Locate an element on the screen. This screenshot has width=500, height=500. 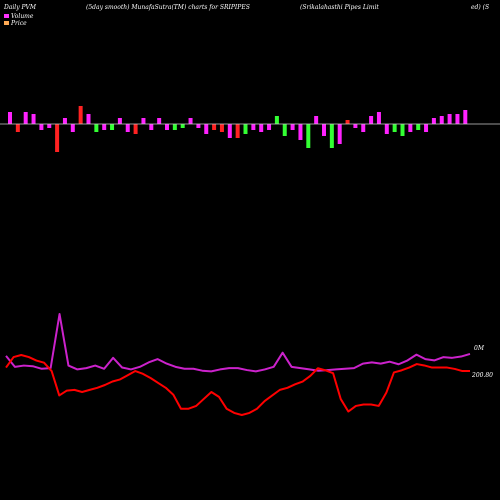
header-right: ed) (S is located at coordinates (480, 7).